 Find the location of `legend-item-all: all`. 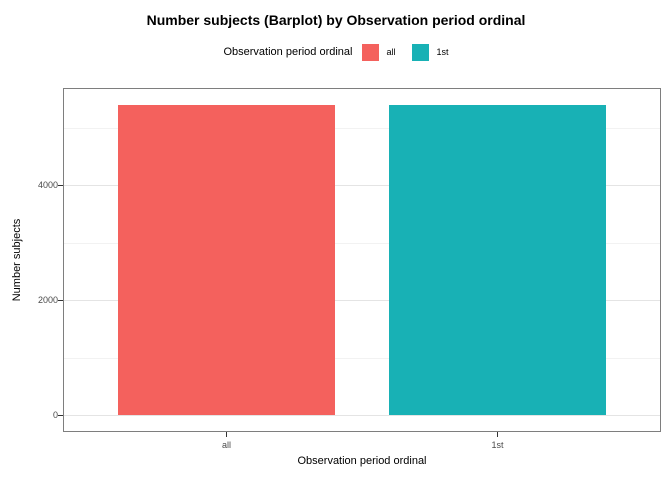

legend-item-all: all is located at coordinates (378, 52).